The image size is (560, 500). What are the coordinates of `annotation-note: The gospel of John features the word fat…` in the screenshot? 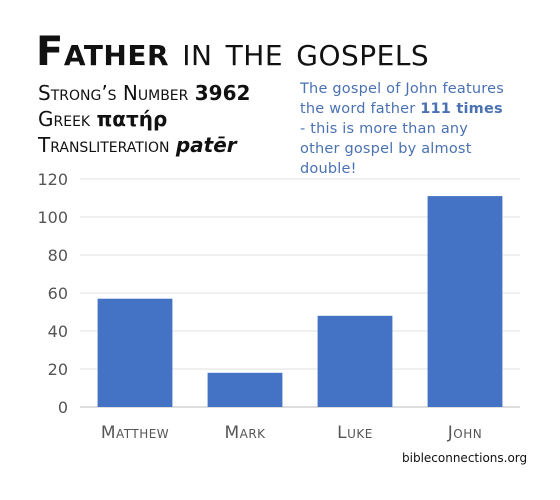 It's located at (405, 129).